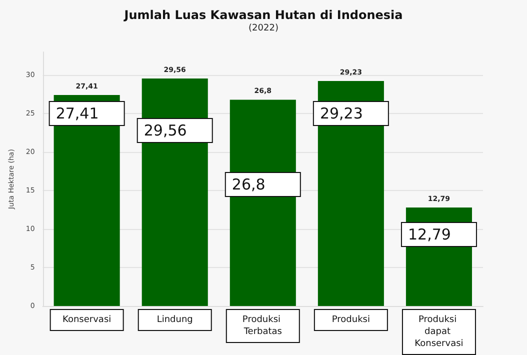 This screenshot has width=527, height=355. I want to click on data-label: 12,79, so click(429, 235).